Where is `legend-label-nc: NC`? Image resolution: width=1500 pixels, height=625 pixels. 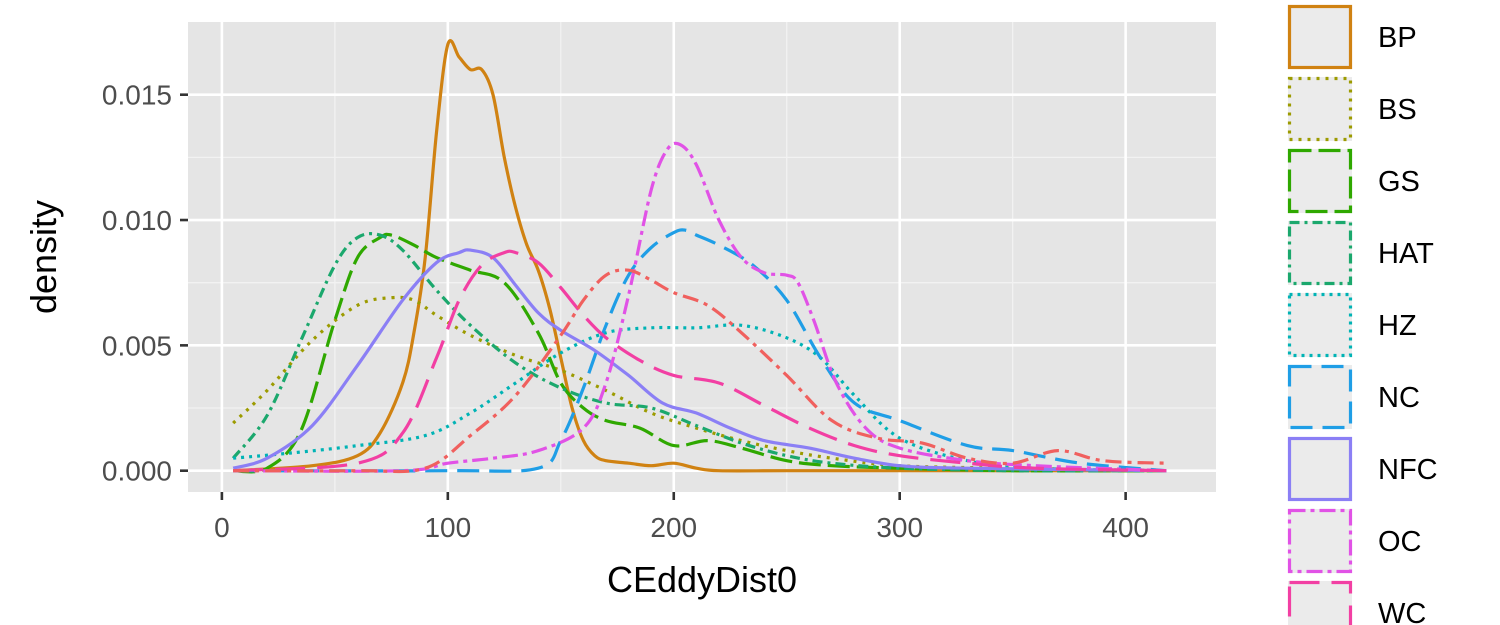
legend-label-nc: NC is located at coordinates (1399, 398).